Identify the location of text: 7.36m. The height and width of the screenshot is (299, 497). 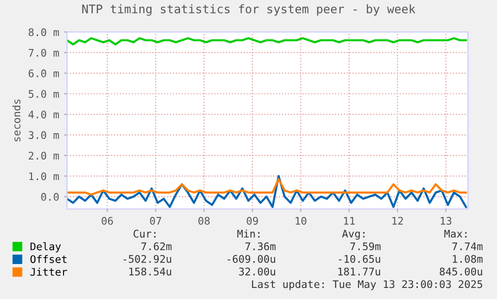
(260, 246).